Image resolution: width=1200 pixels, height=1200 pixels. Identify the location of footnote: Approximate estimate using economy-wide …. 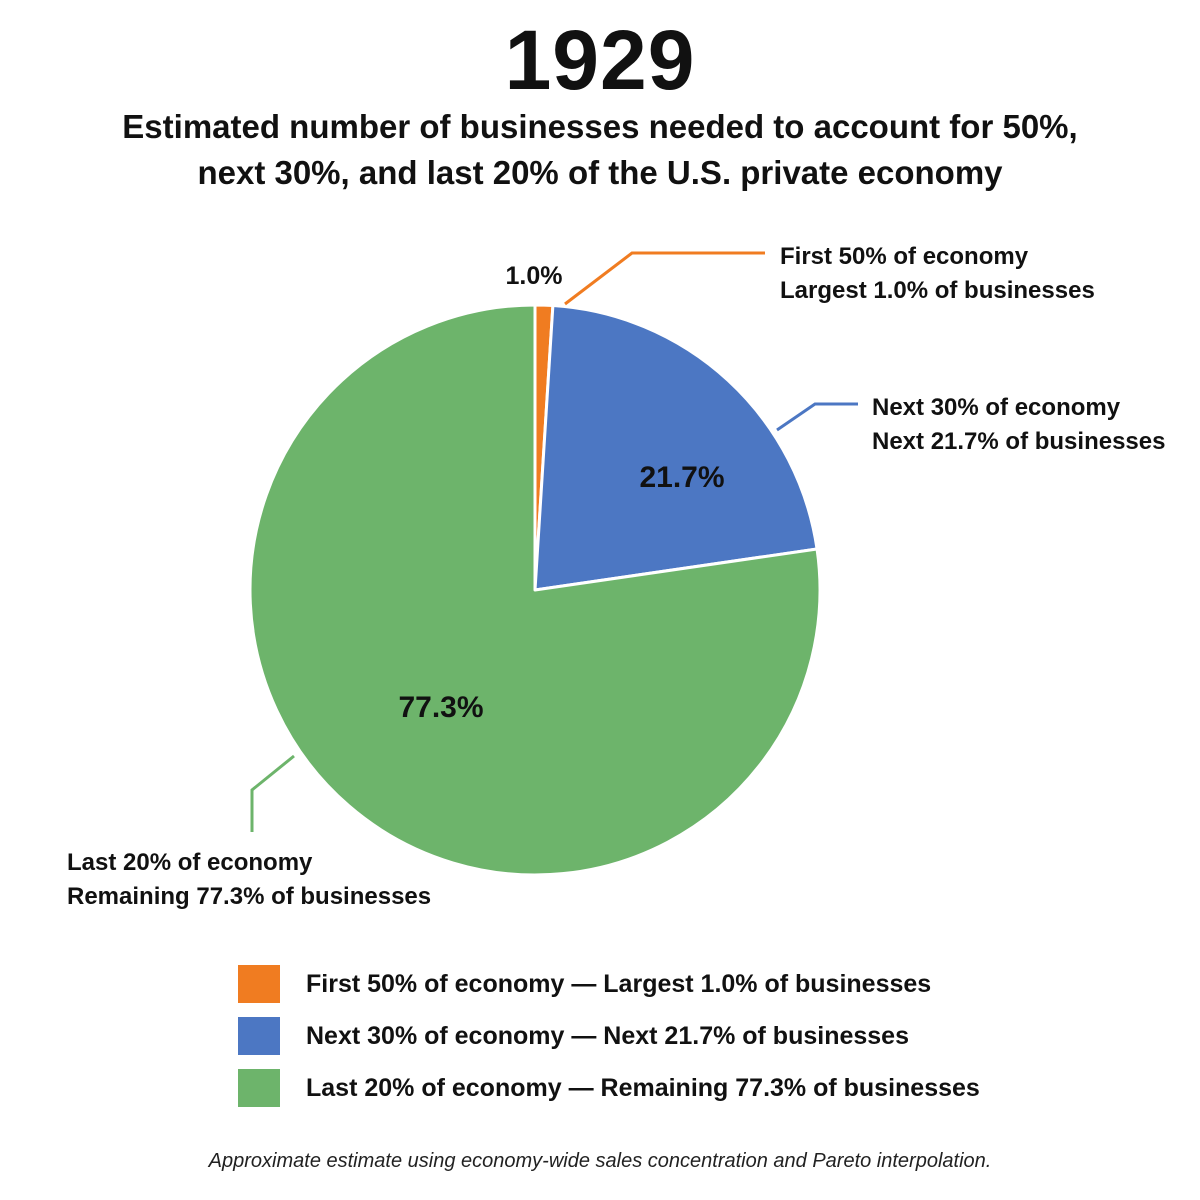
(600, 1161).